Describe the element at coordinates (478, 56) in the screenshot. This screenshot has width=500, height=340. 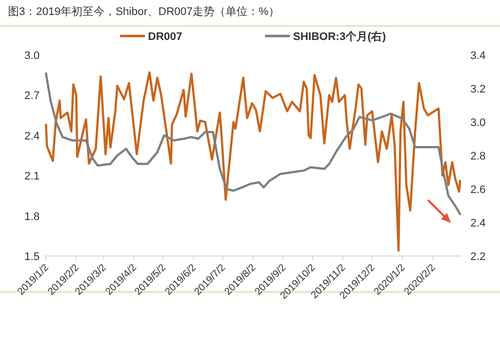
I see `y2tick: 3.4` at that location.